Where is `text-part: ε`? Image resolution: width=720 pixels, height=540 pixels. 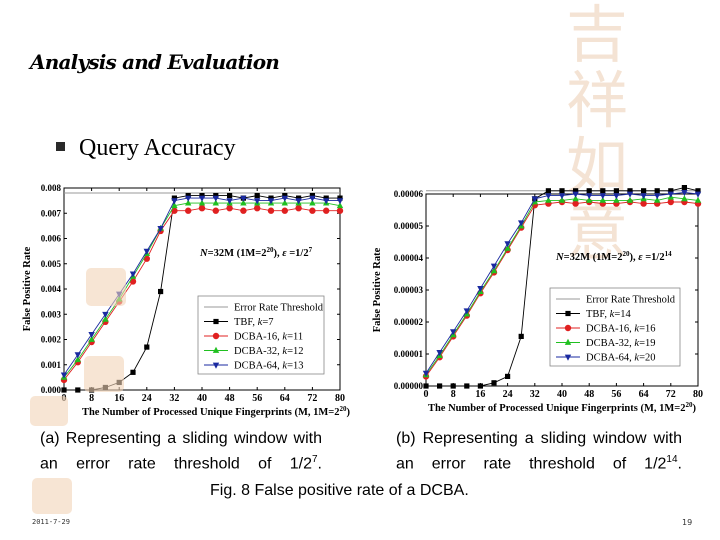
text-part: ε is located at coordinates (640, 257).